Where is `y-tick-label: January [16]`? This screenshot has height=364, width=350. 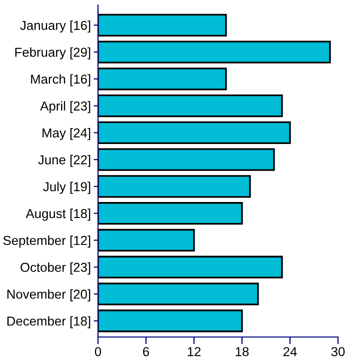 y-tick-label: January [16] is located at coordinates (55, 26).